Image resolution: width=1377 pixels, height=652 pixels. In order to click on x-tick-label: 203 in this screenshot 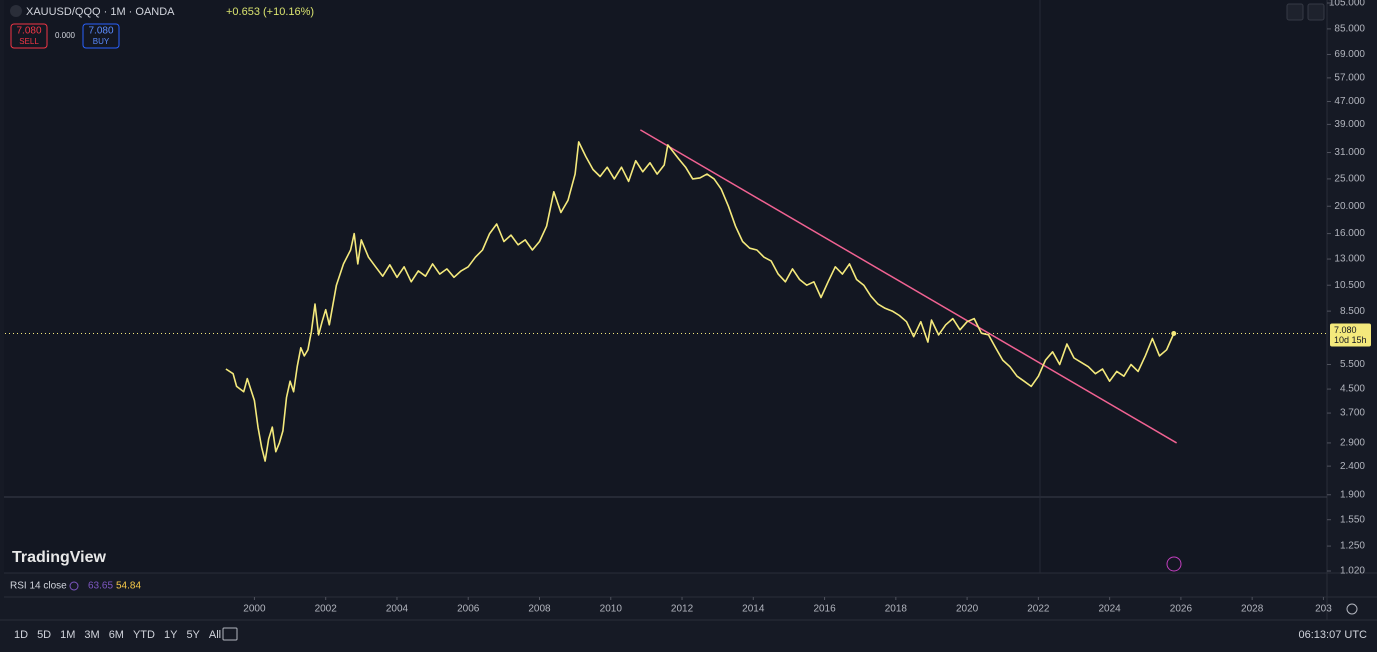, I will do `click(1323, 609)`.